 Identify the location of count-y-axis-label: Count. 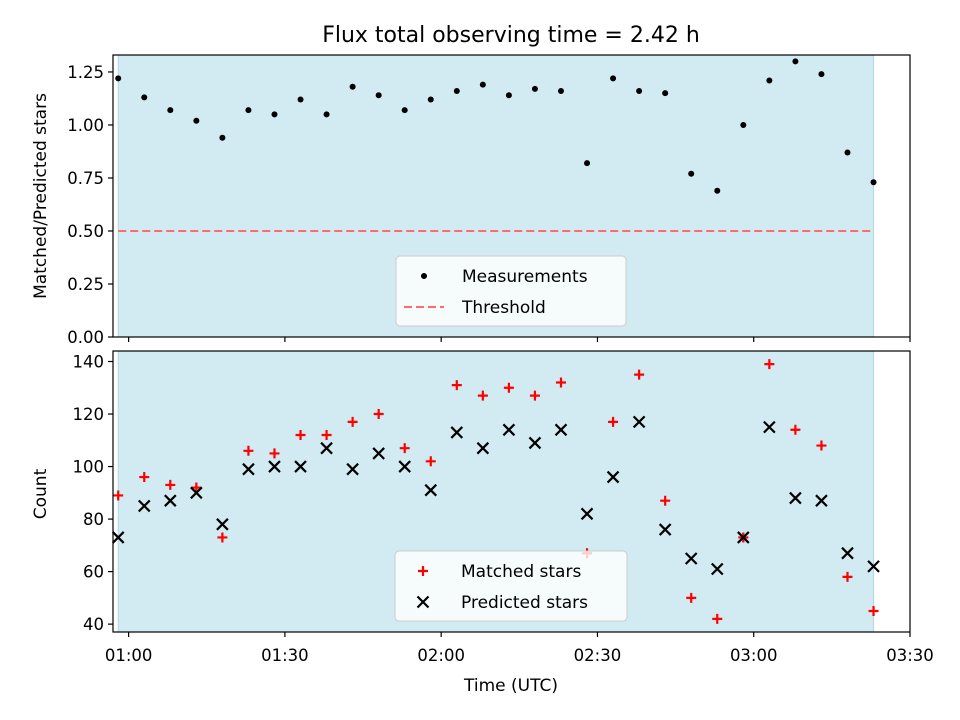
(41, 493).